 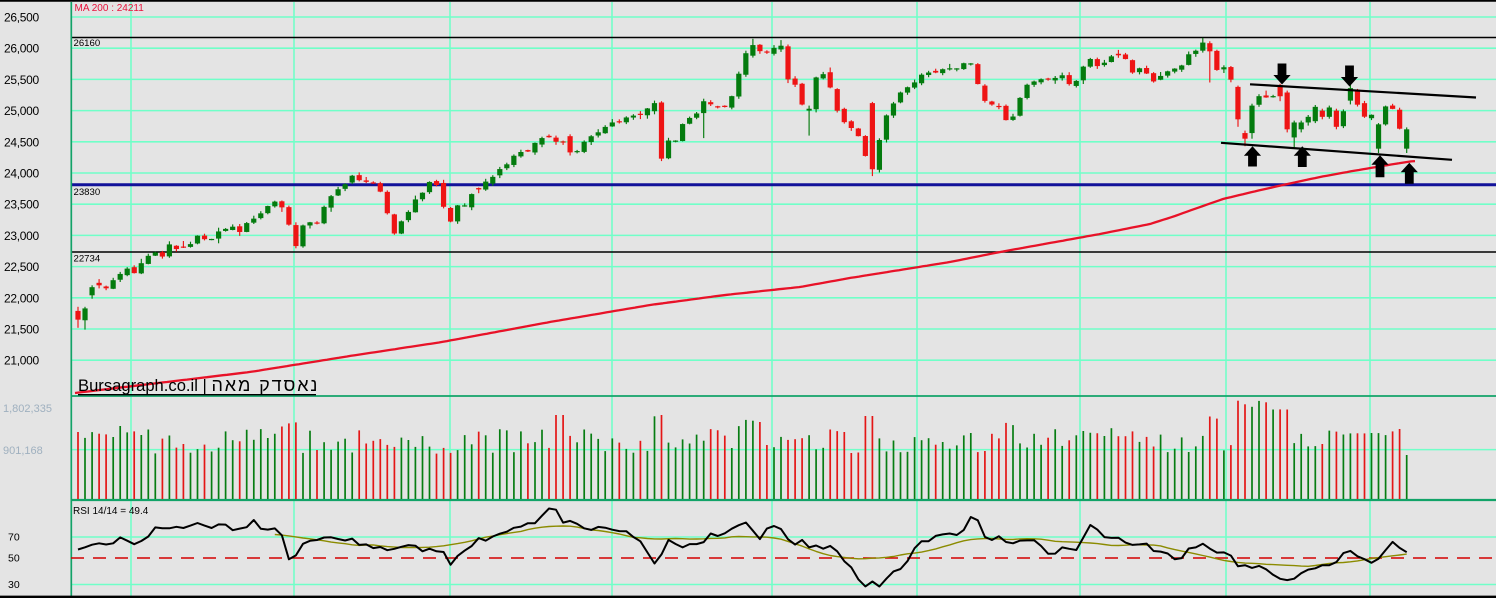 I want to click on svg-text: 901,168, so click(x=23, y=451).